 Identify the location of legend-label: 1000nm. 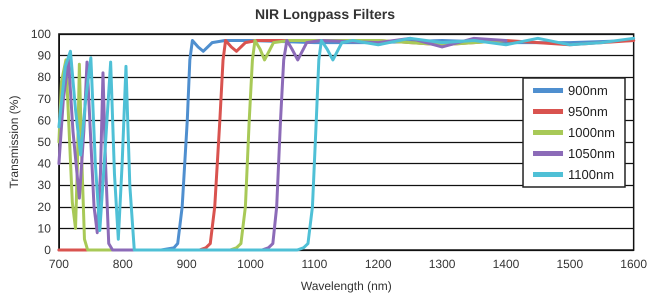
(592, 132).